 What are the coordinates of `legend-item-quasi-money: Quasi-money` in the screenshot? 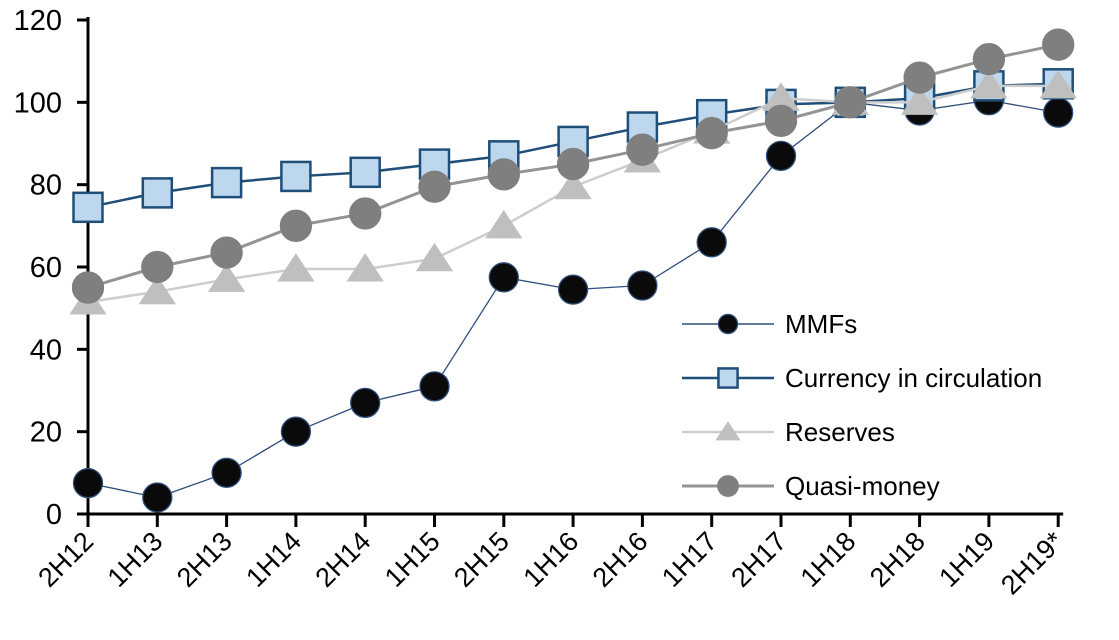 It's located at (861, 486).